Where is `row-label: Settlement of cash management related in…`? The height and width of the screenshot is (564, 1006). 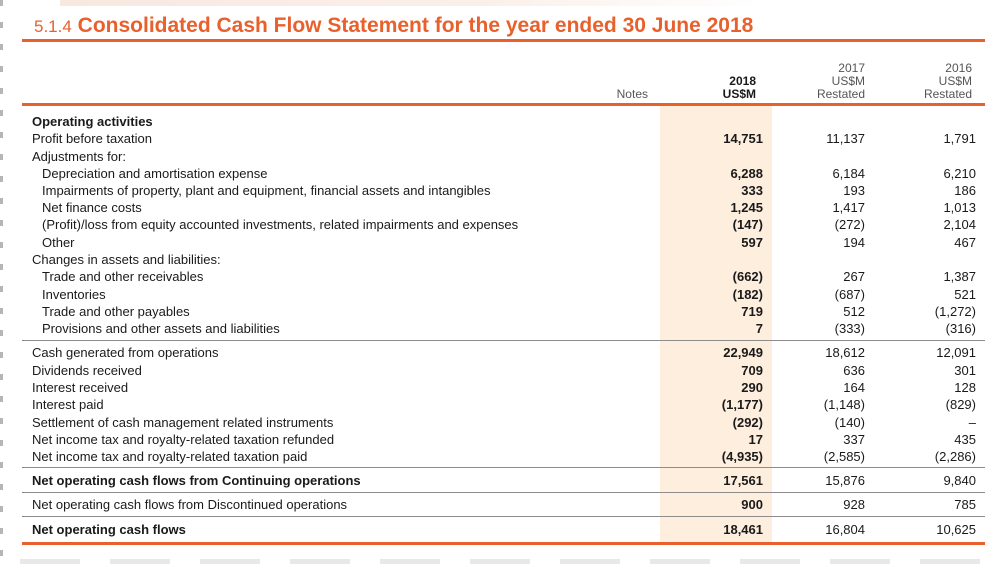 row-label: Settlement of cash management related in… is located at coordinates (183, 422).